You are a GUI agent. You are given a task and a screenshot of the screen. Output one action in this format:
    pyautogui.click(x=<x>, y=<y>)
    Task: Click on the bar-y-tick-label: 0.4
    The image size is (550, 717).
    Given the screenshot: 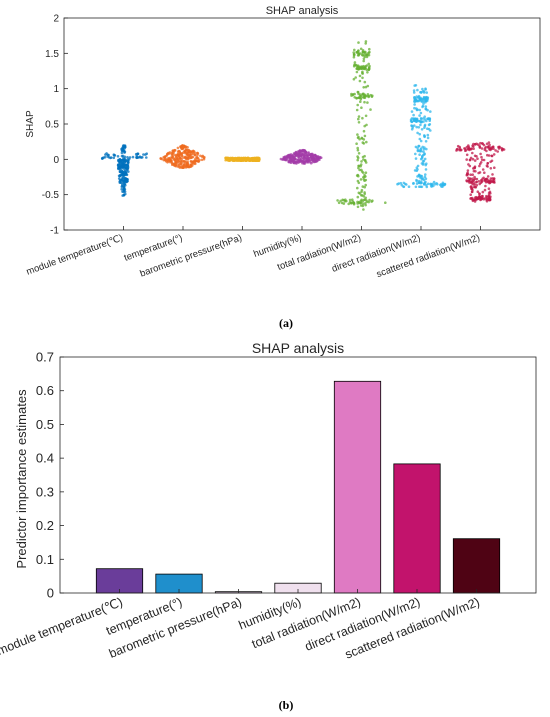 What is the action you would take?
    pyautogui.click(x=45, y=458)
    